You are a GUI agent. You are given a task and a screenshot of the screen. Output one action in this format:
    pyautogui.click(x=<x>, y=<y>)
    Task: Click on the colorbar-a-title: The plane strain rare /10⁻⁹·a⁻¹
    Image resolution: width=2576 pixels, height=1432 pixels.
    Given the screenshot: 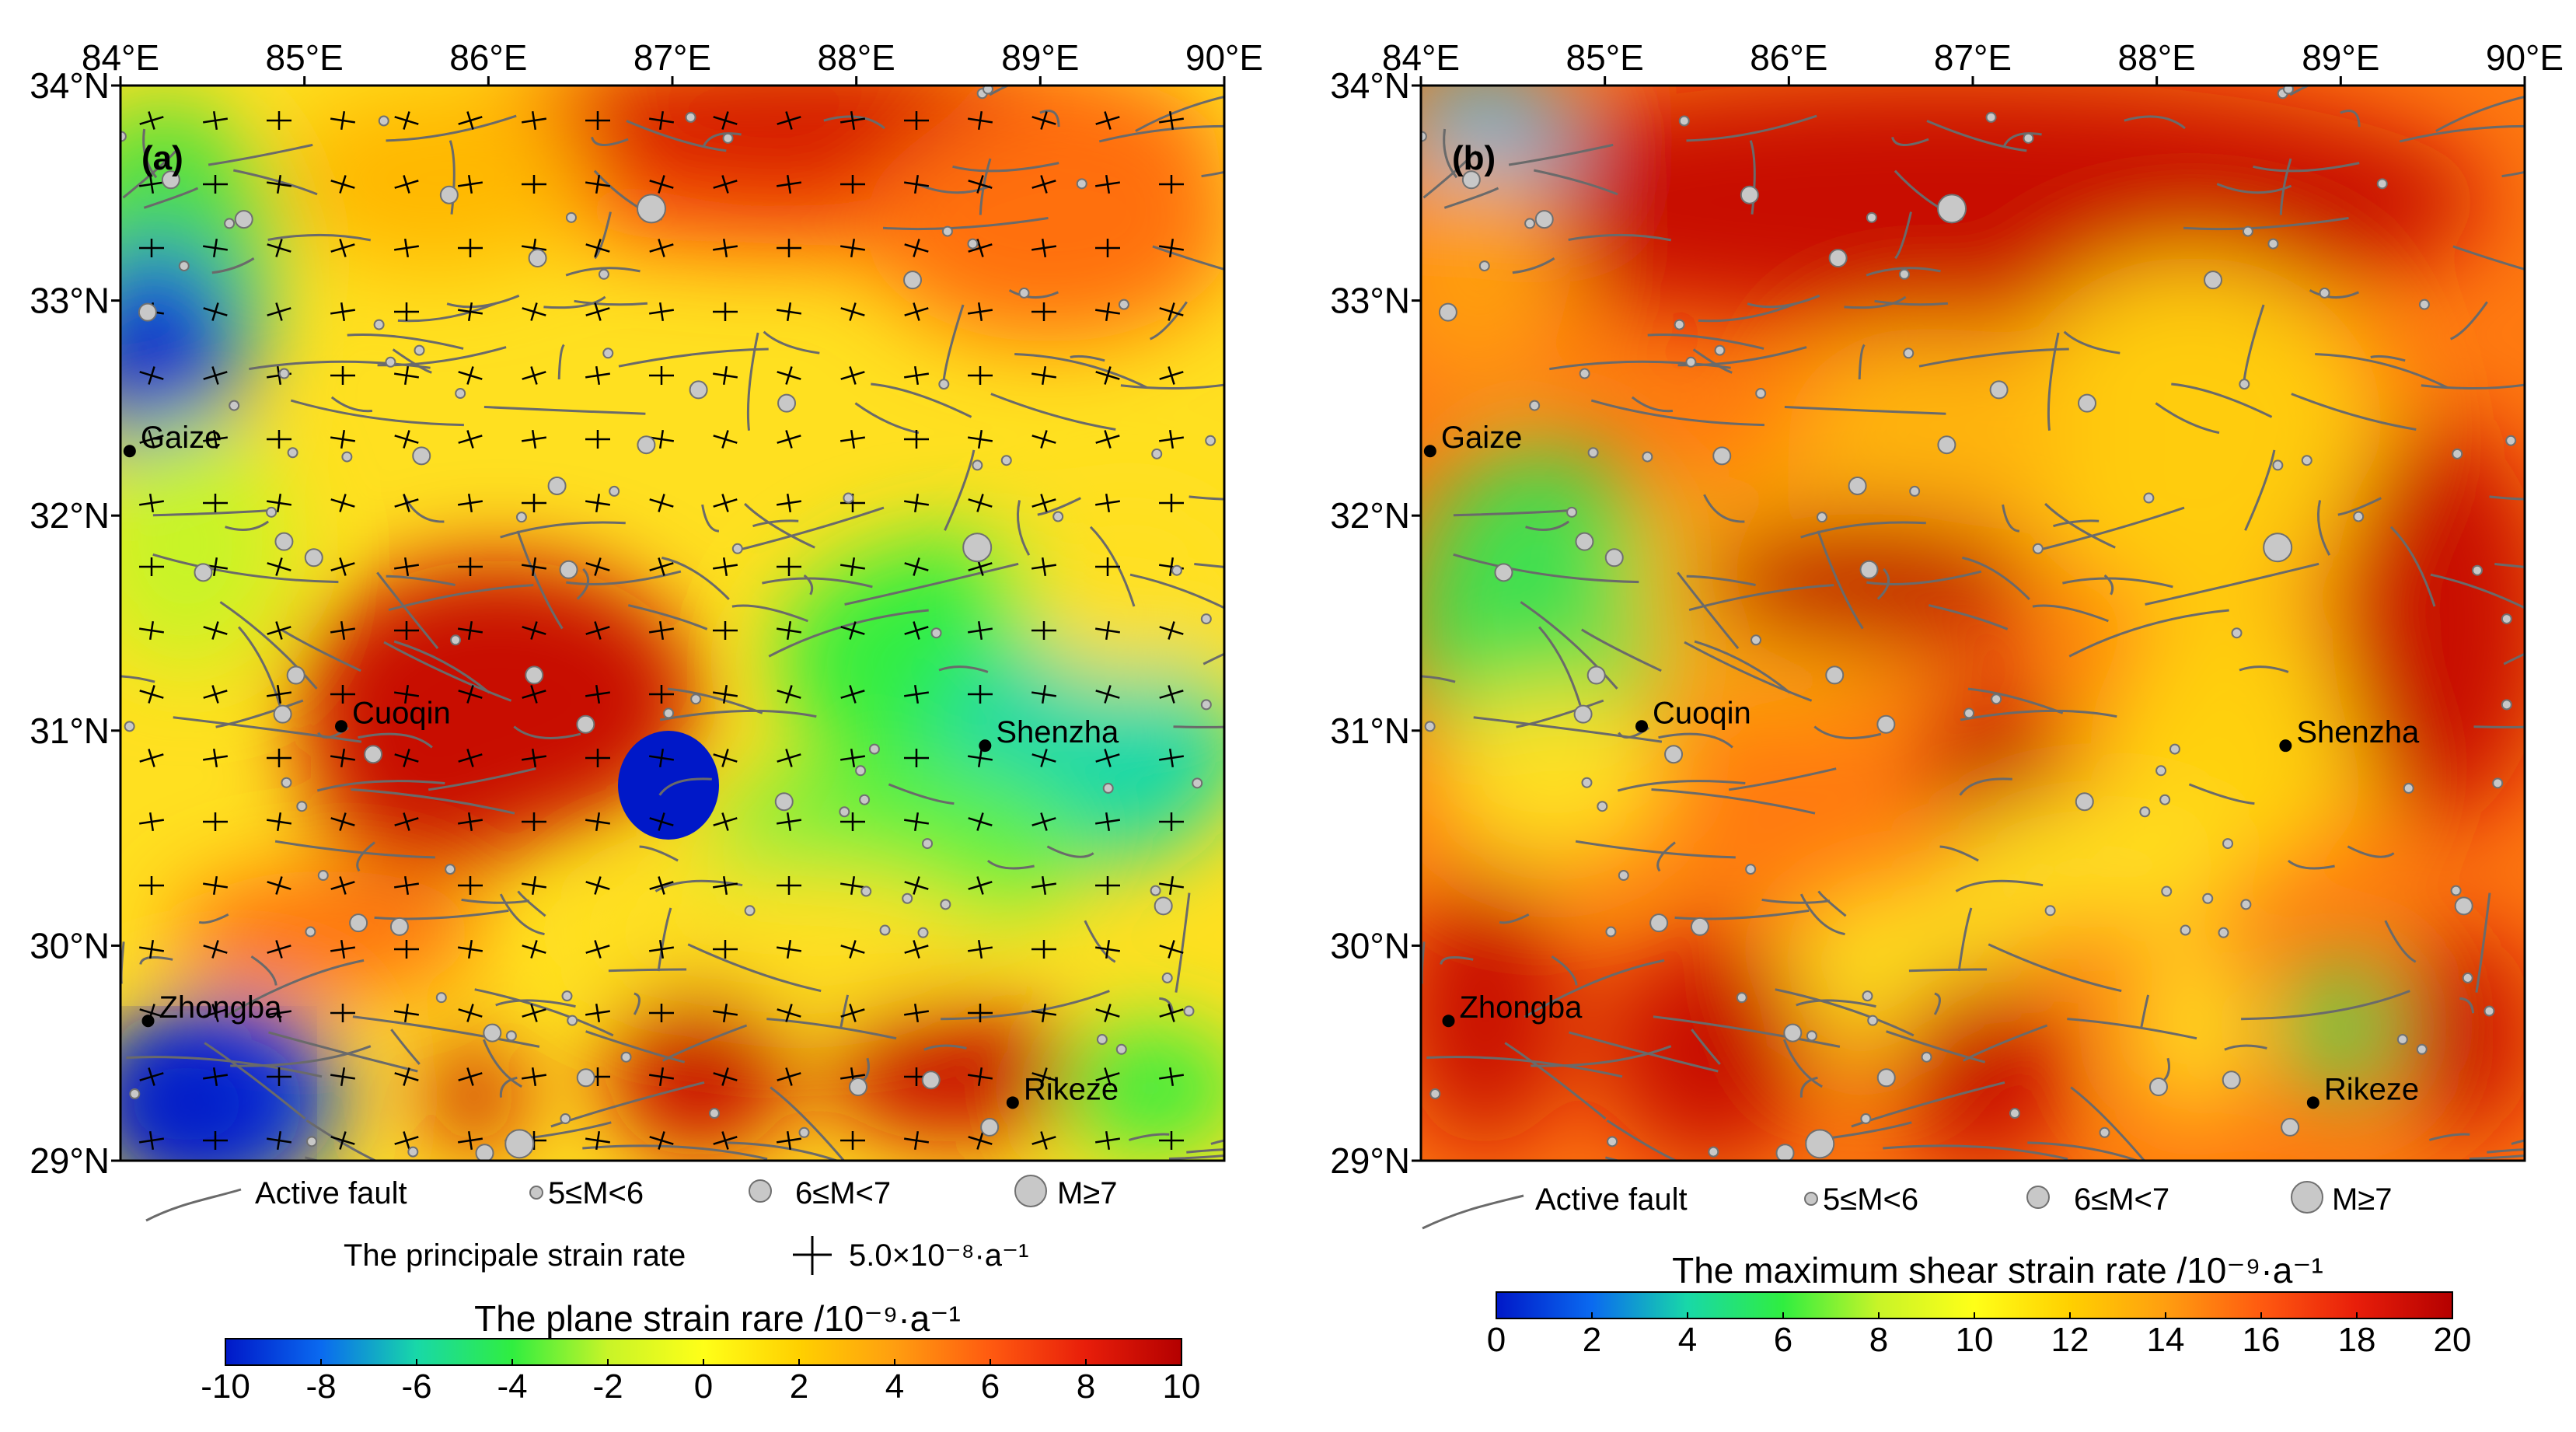 What is the action you would take?
    pyautogui.click(x=718, y=1318)
    